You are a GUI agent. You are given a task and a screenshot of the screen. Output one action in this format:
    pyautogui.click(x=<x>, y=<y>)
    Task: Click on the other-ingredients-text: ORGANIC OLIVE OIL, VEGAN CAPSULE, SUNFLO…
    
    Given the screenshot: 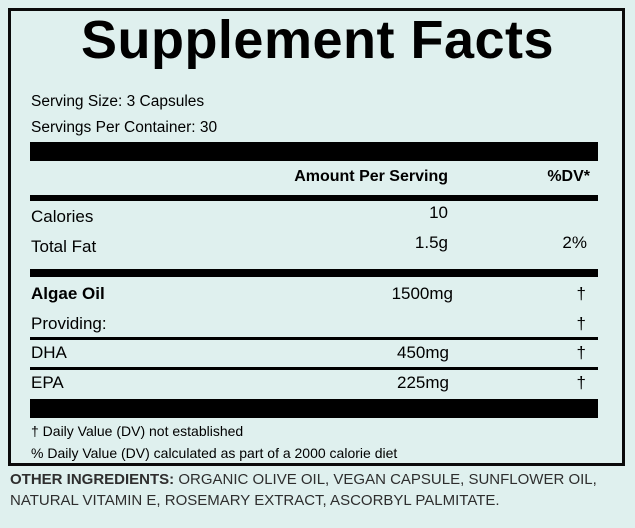 What is the action you would take?
    pyautogui.click(x=303, y=490)
    